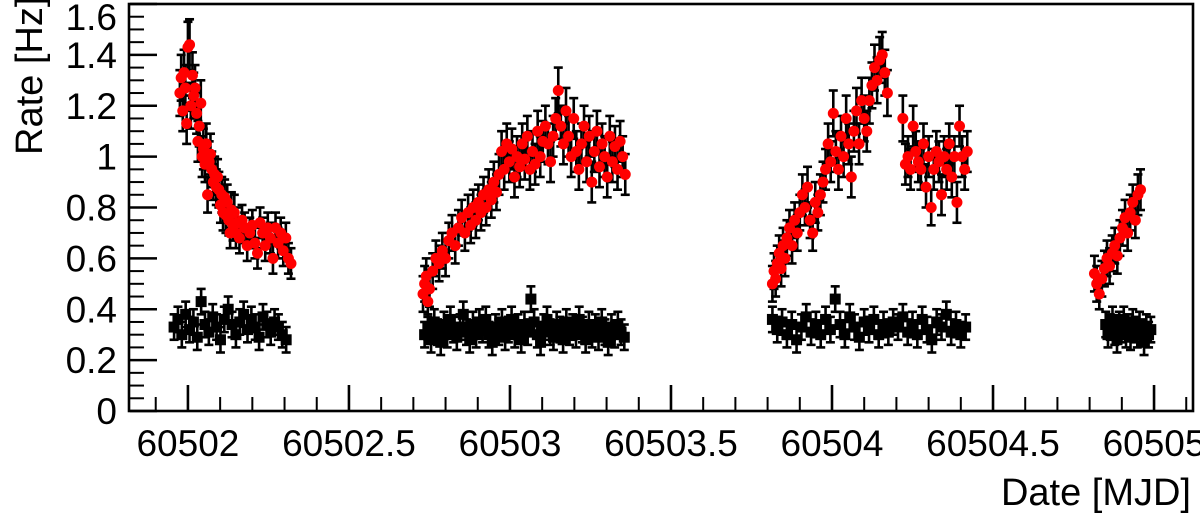  Describe the element at coordinates (91, 360) in the screenshot. I see `y-tick-label: 0.2` at that location.